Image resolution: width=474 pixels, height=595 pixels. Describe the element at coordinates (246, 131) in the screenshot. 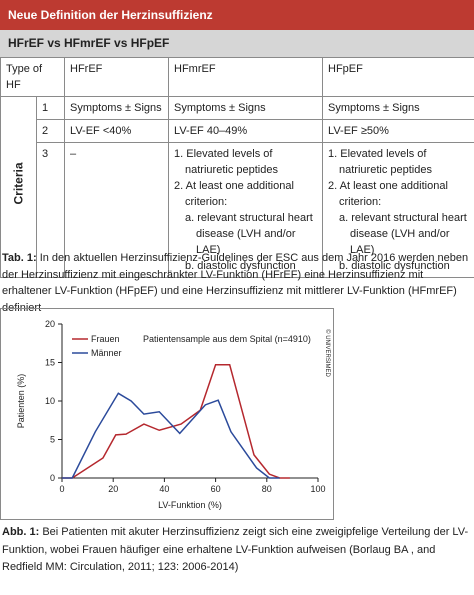

I see `cell: LV-EF 40–49%` at that location.